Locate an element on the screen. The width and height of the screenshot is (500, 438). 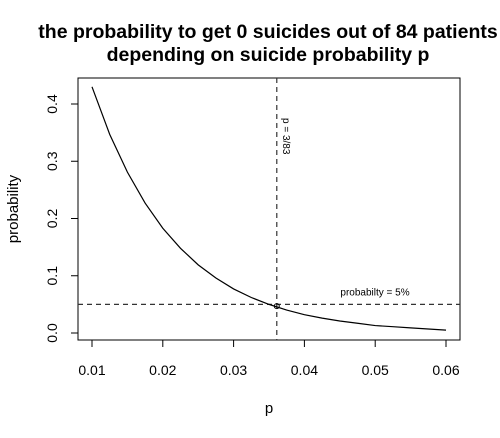
vline-annotation: p = 3/83 is located at coordinates (285, 136).